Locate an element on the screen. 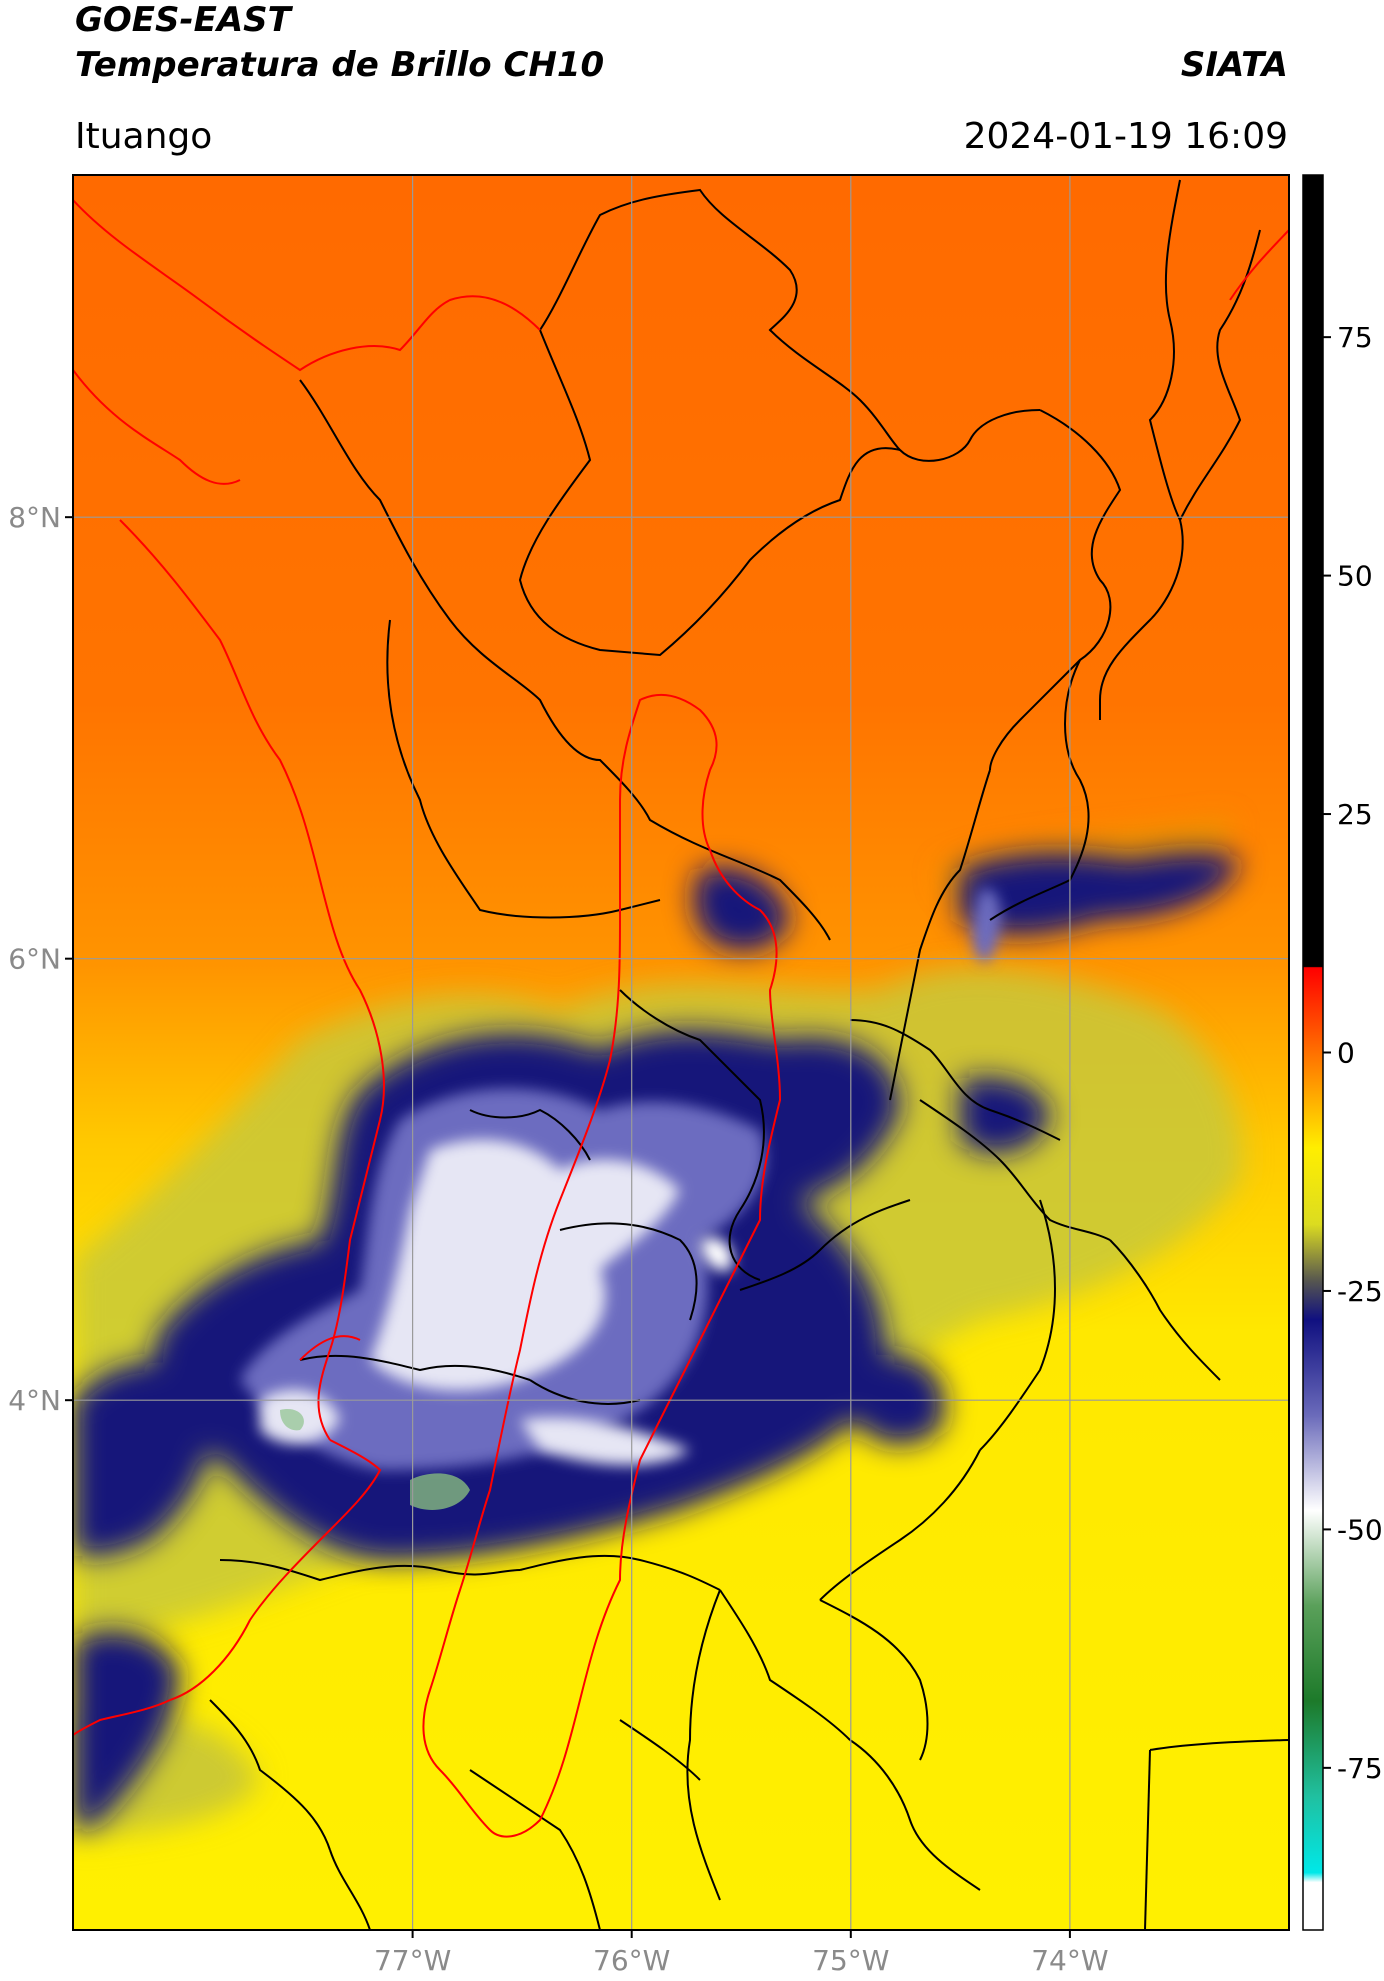  colorbar-tick-label: 50 is located at coordinates (1355, 576).